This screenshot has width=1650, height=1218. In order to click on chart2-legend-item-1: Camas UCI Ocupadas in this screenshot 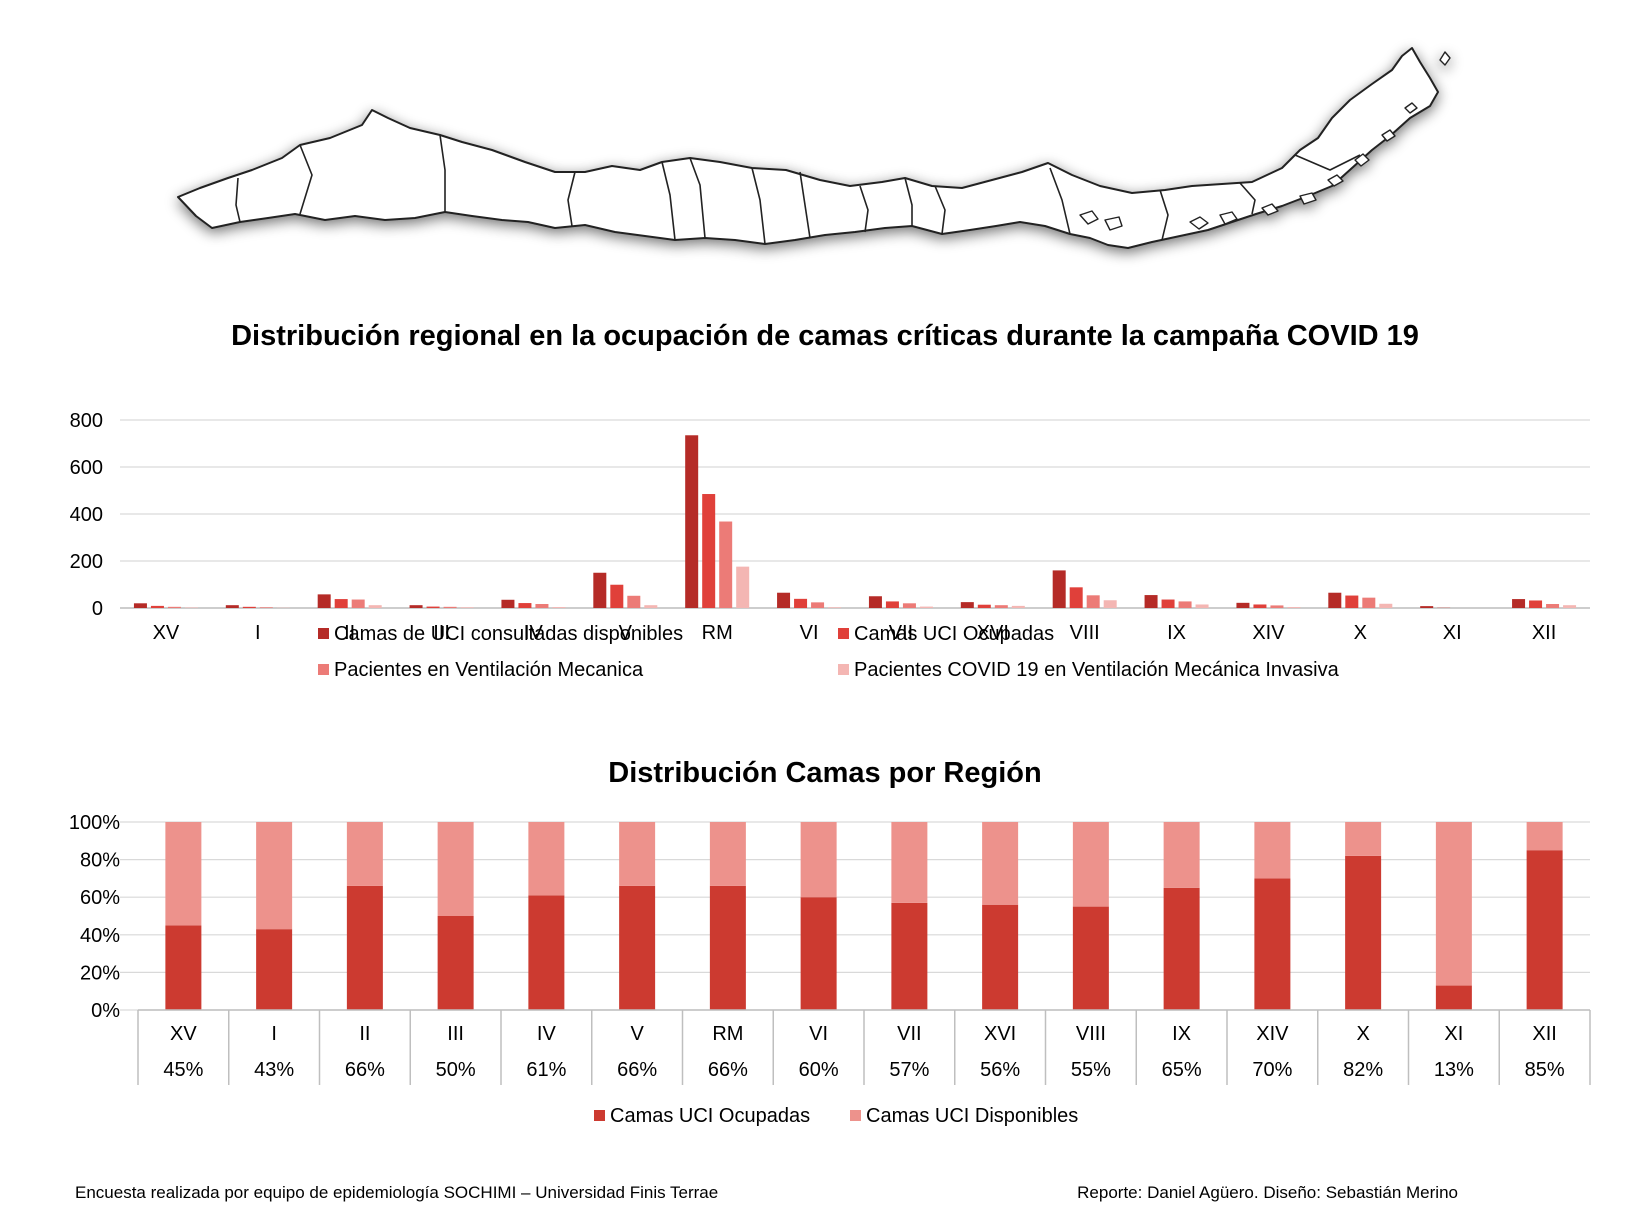, I will do `click(702, 1116)`.